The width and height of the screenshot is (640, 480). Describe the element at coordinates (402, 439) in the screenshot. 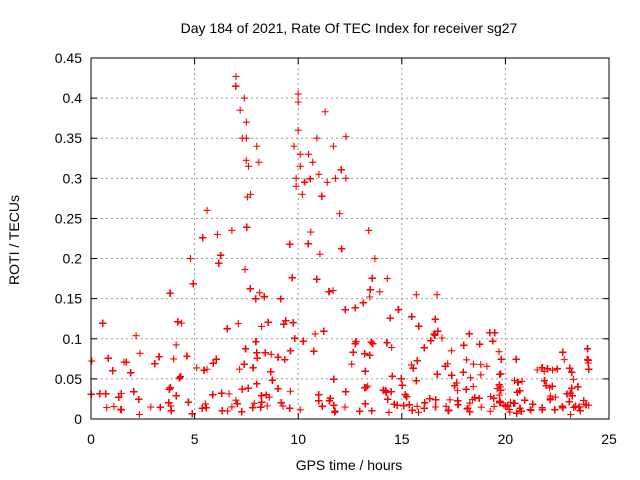

I see `x-tick-label: 15` at that location.